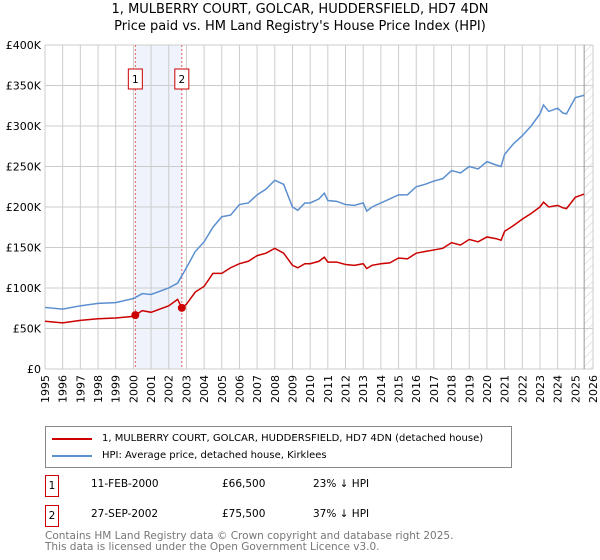 The width and height of the screenshot is (600, 560). I want to click on x-tick-label: 2021, so click(505, 389).